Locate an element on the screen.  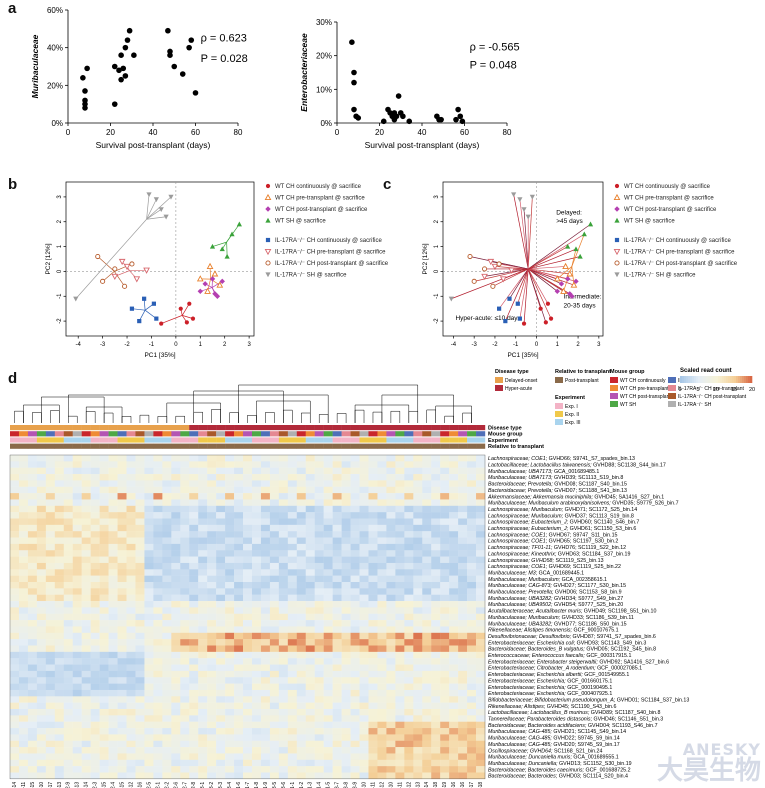
pca-point is located at coordinates (146, 270).